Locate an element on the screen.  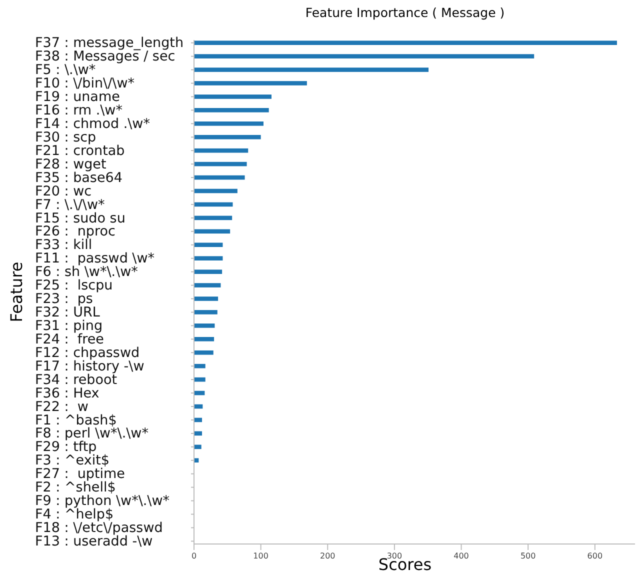
y-tick-label: F37 : message_length is located at coordinates (109, 43).